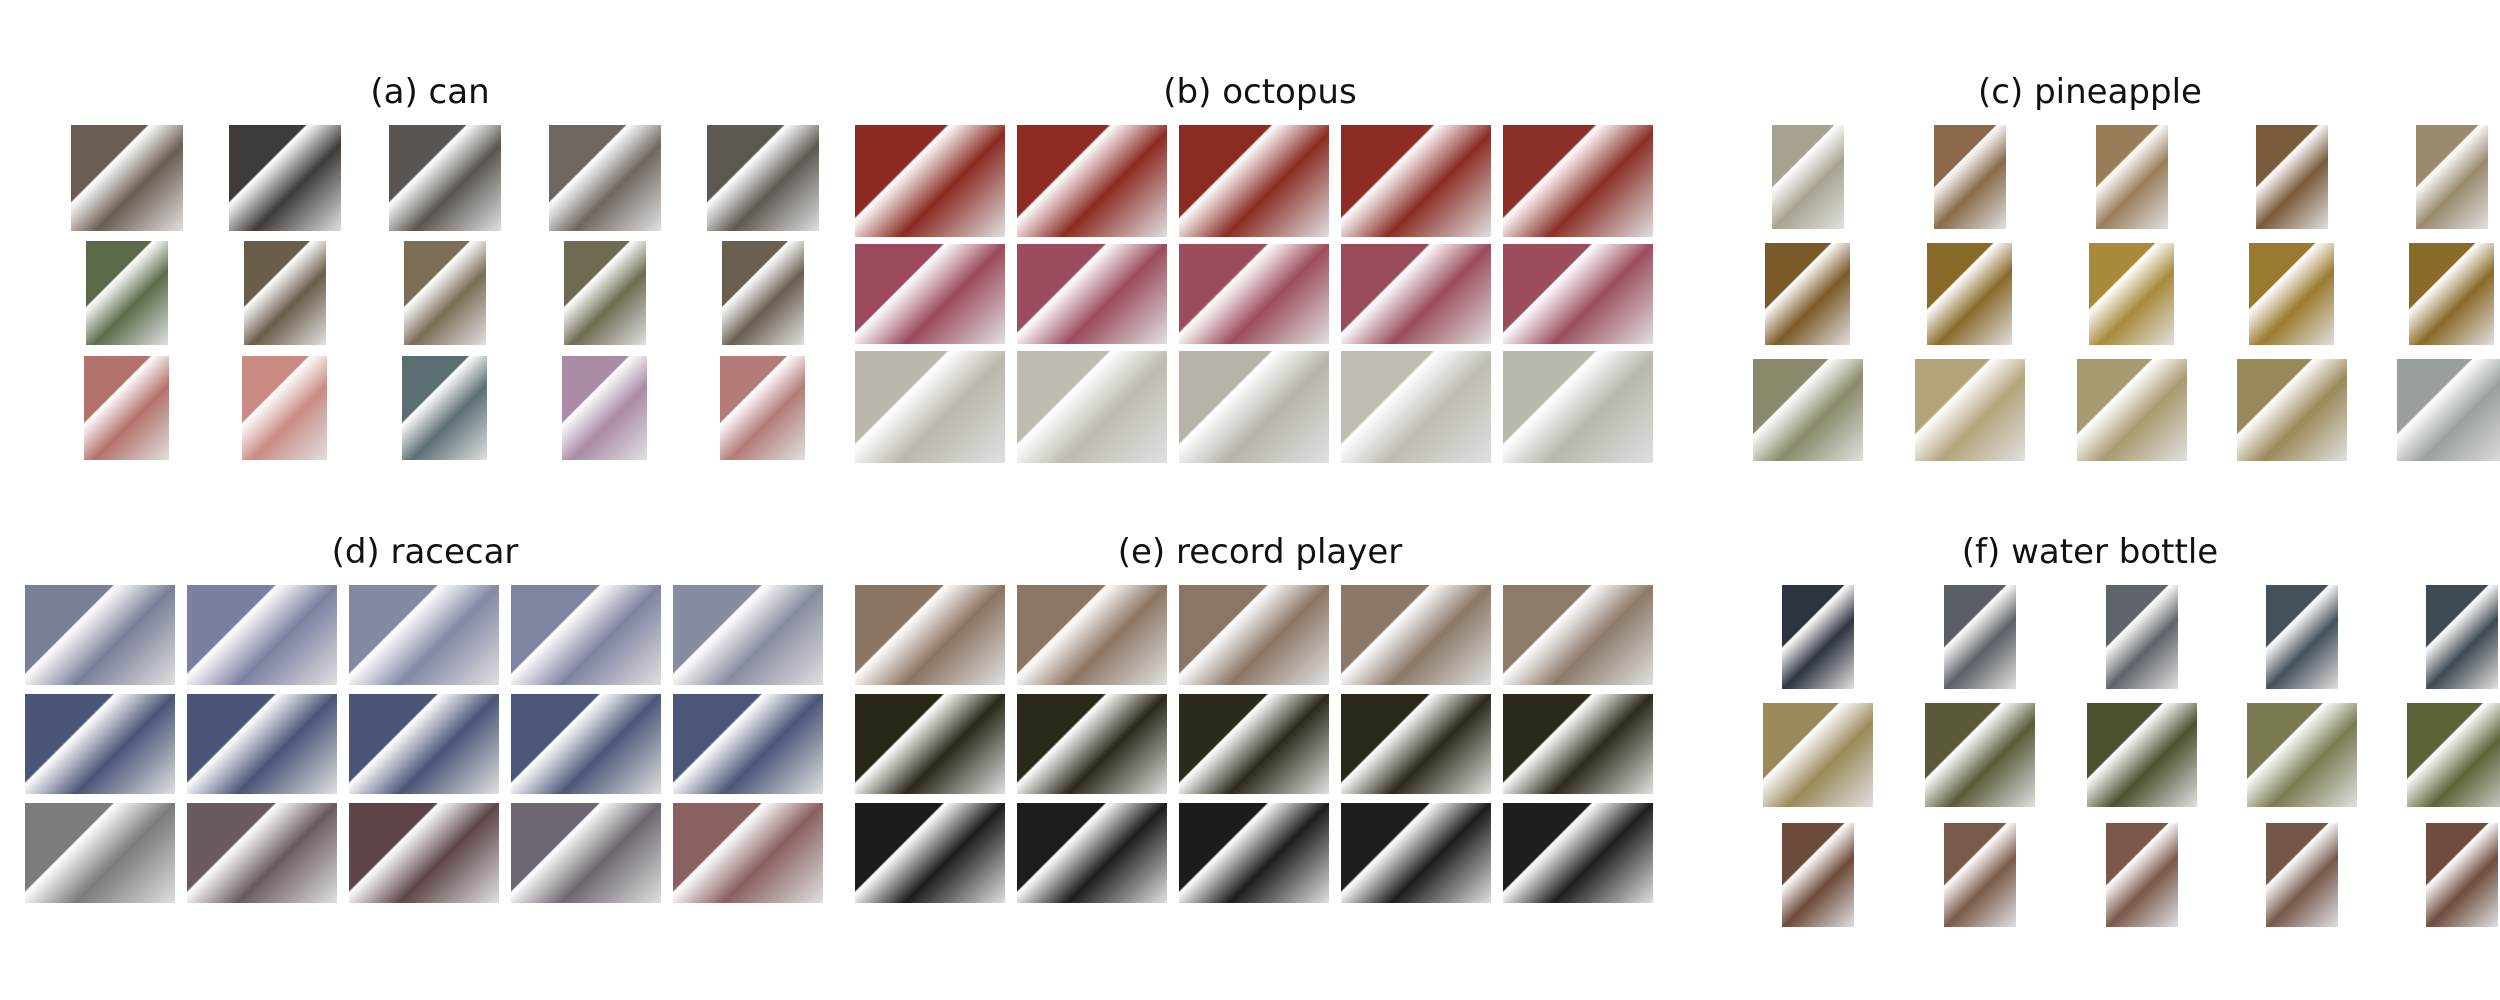  What do you see at coordinates (2090, 92) in the screenshot?
I see `panel-title: (c) pineapple` at bounding box center [2090, 92].